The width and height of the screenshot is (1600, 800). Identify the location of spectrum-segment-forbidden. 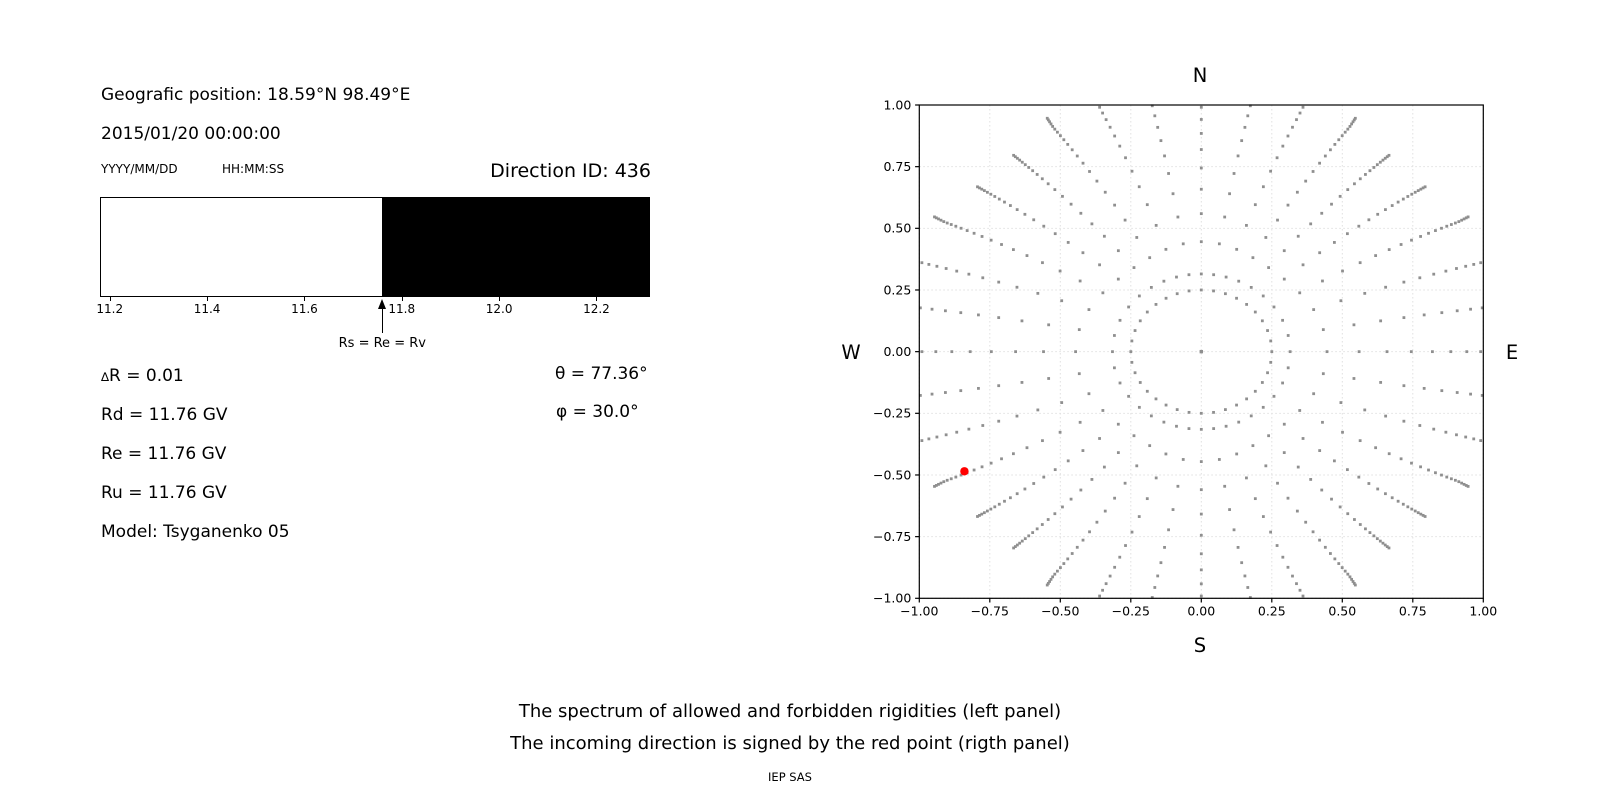
(515, 247).